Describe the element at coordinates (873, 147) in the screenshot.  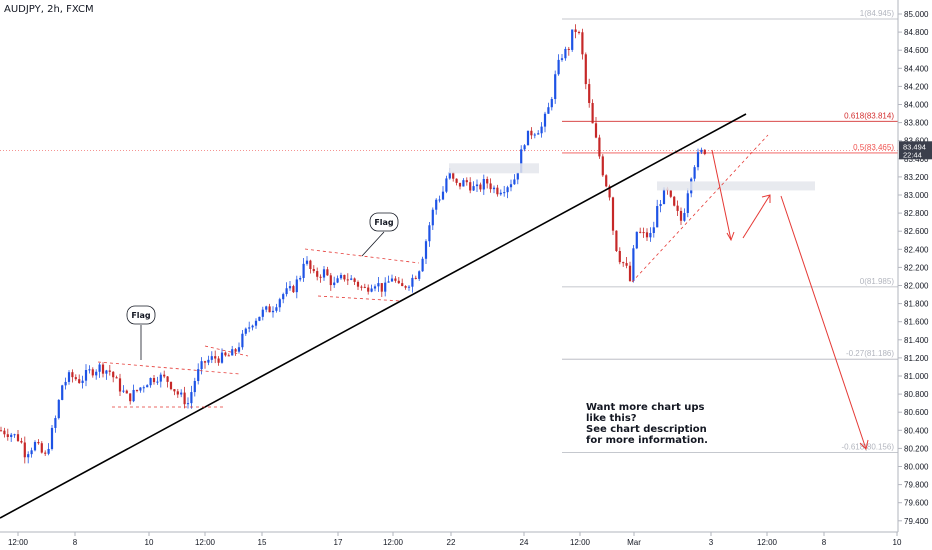
I see `fib-level-label: 0.5(83.465)` at that location.